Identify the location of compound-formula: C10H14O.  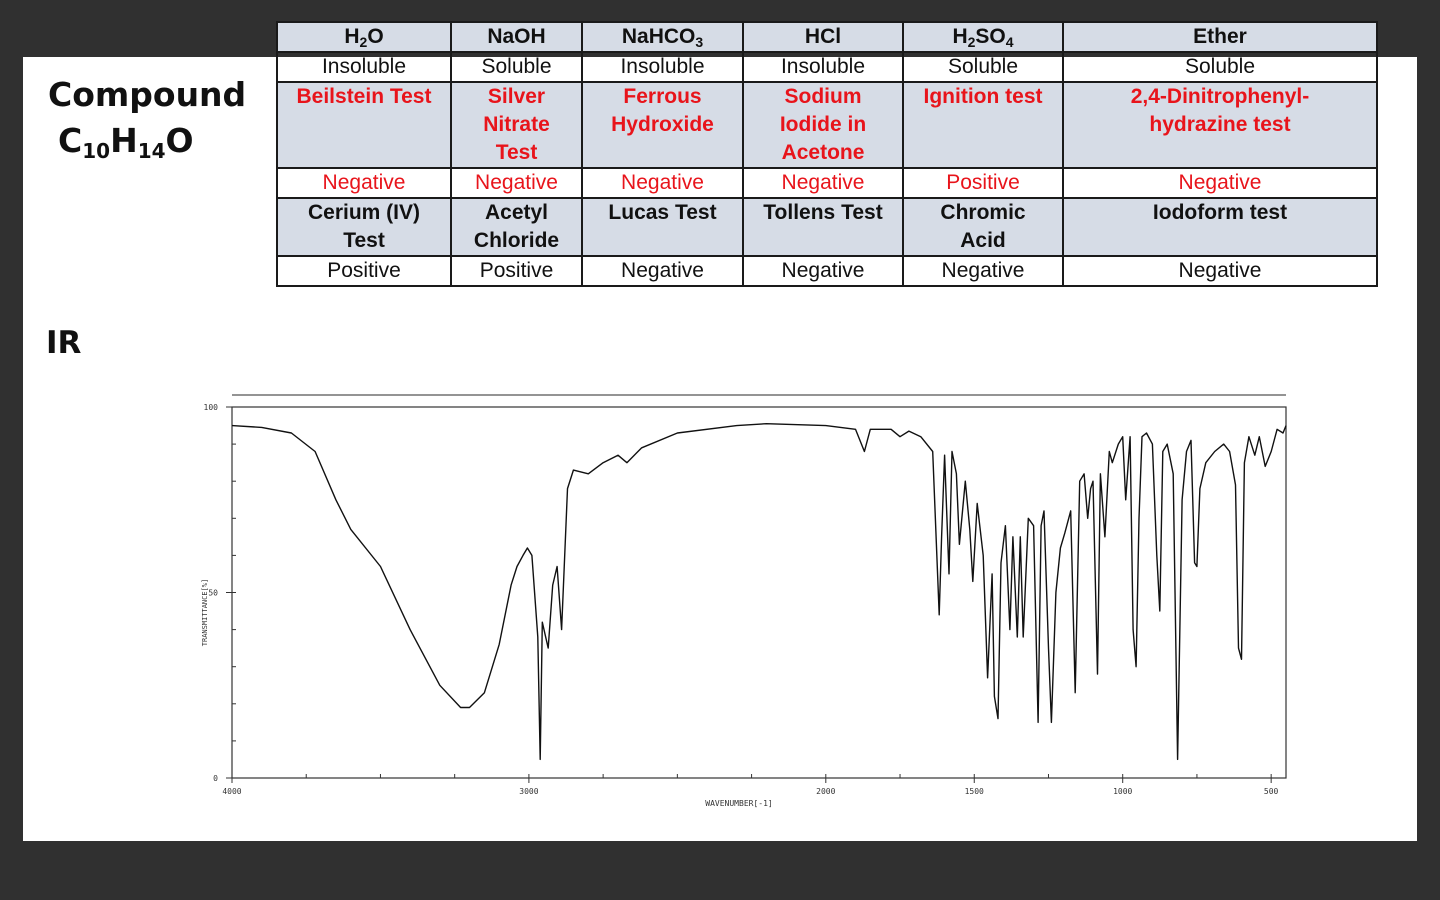
(126, 142).